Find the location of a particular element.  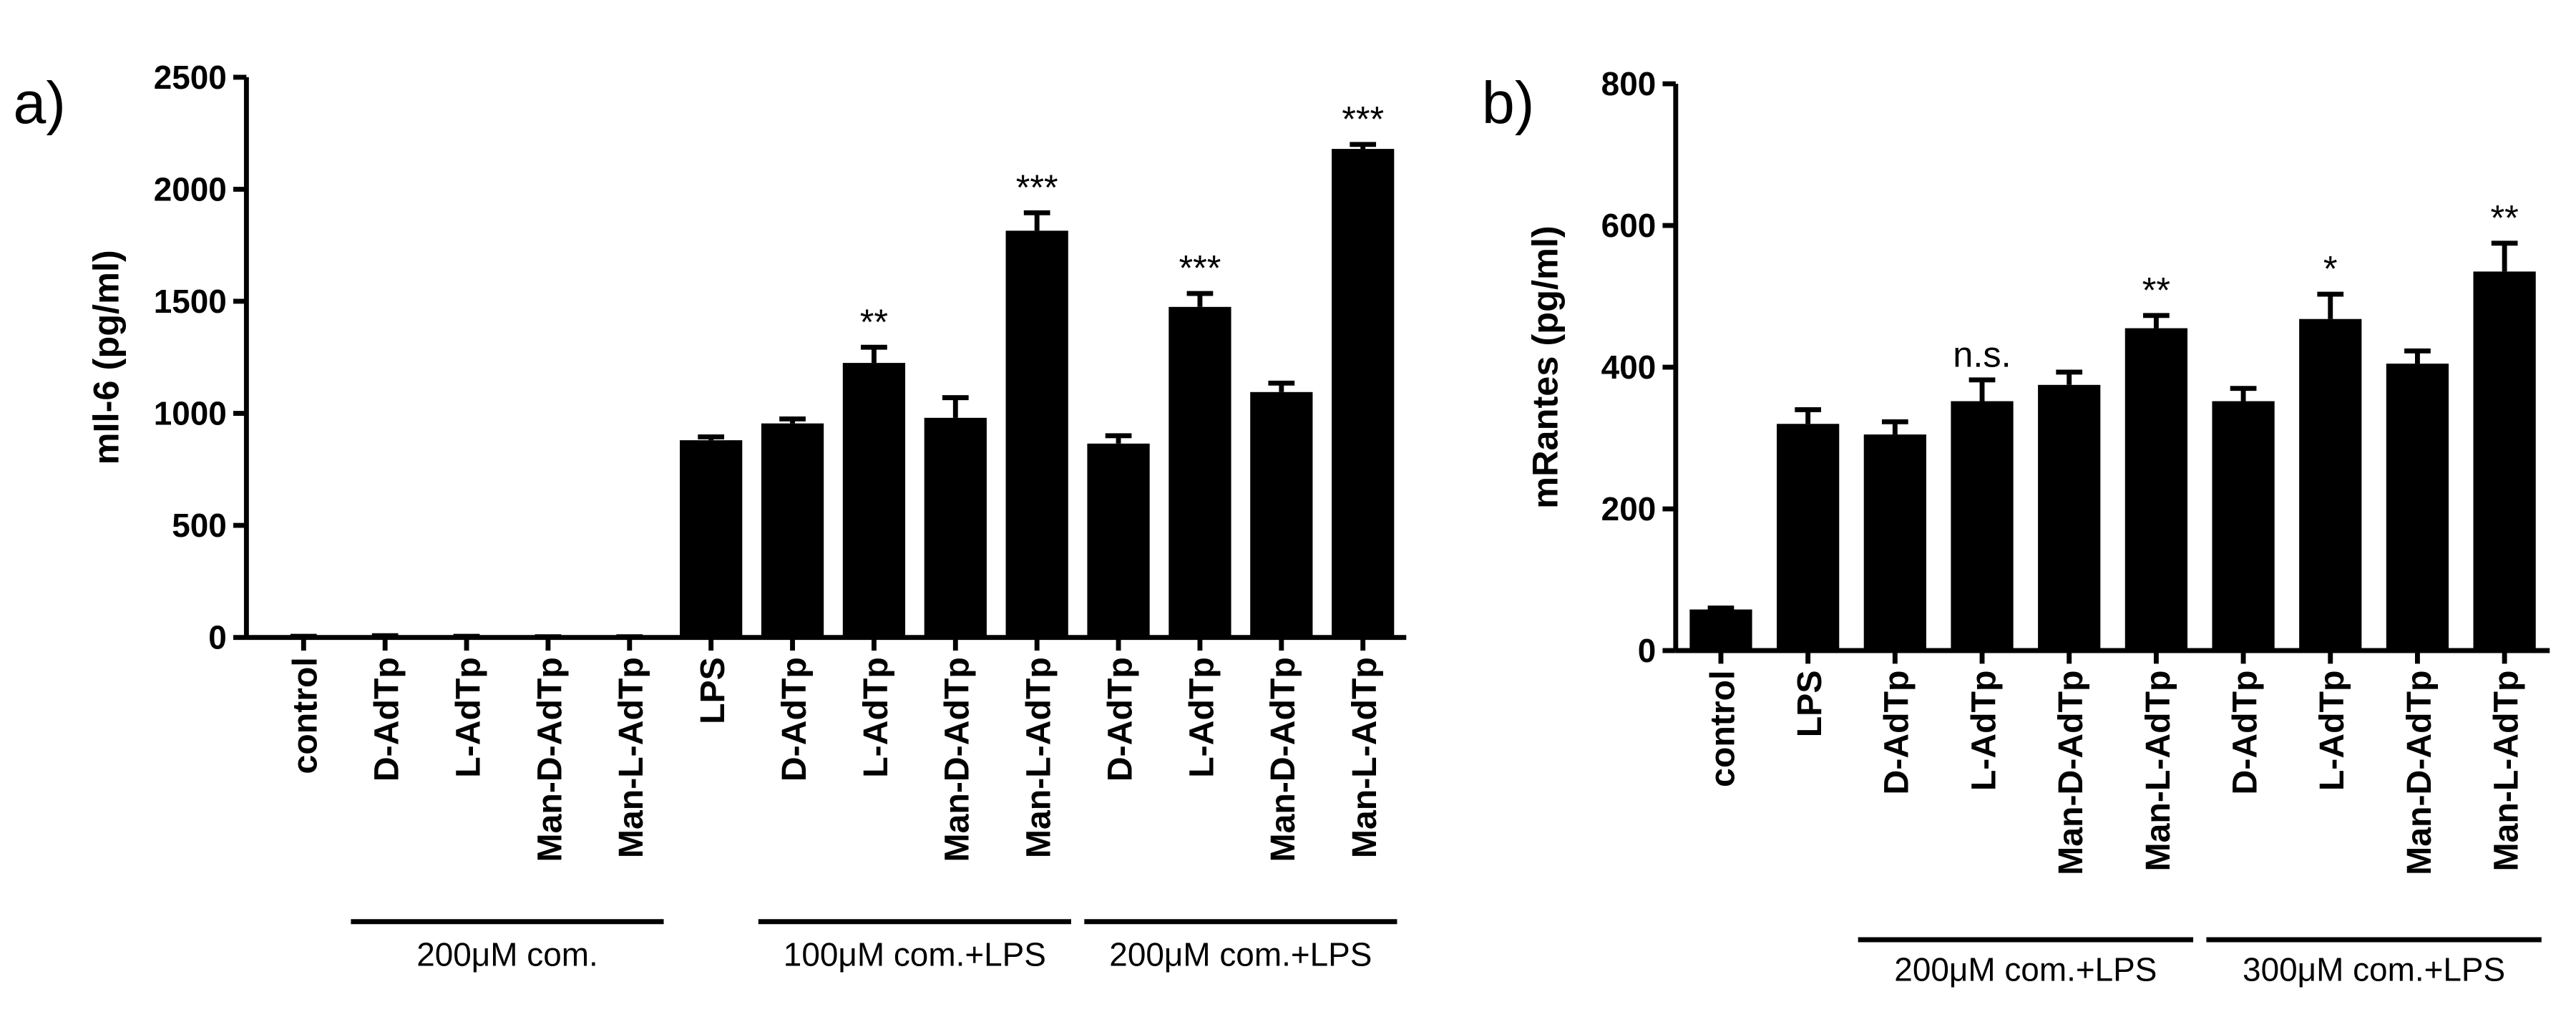

group-label: 100μM com.+LPS is located at coordinates (915, 954).